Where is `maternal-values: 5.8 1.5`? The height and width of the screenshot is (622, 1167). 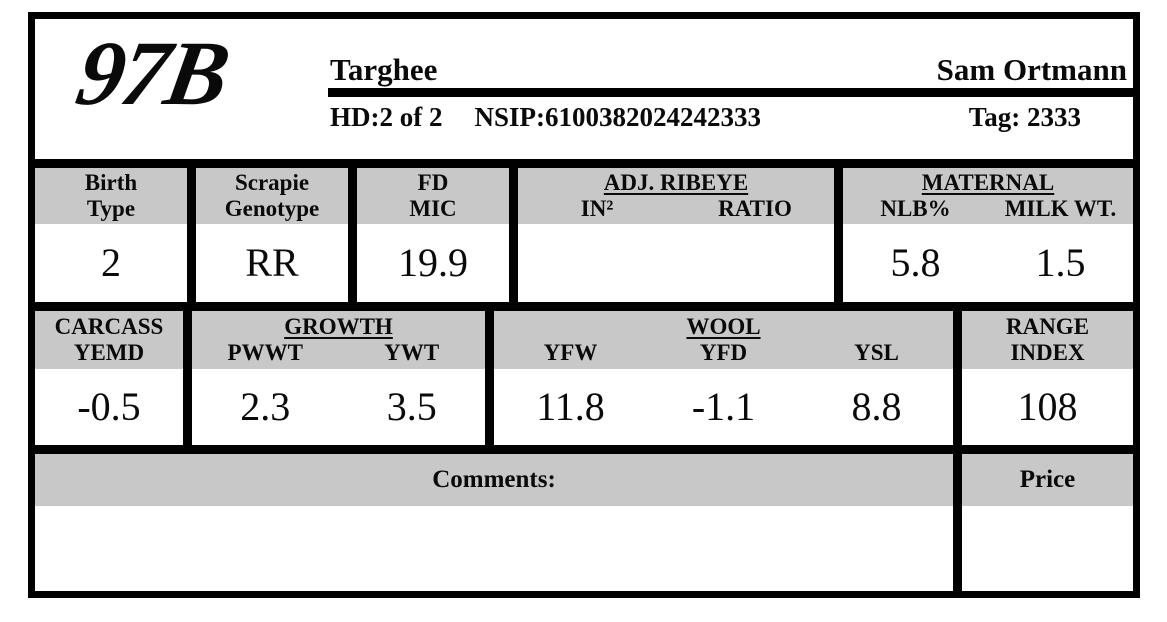 maternal-values: 5.8 1.5 is located at coordinates (988, 263).